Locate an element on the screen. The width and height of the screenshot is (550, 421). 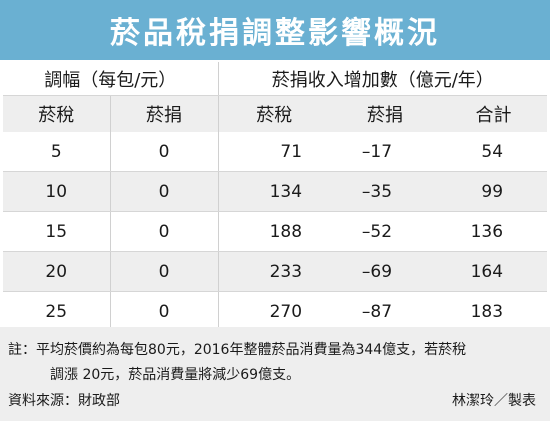
title-bar: 菸品稅捐調整影響概況 is located at coordinates (275, 30).